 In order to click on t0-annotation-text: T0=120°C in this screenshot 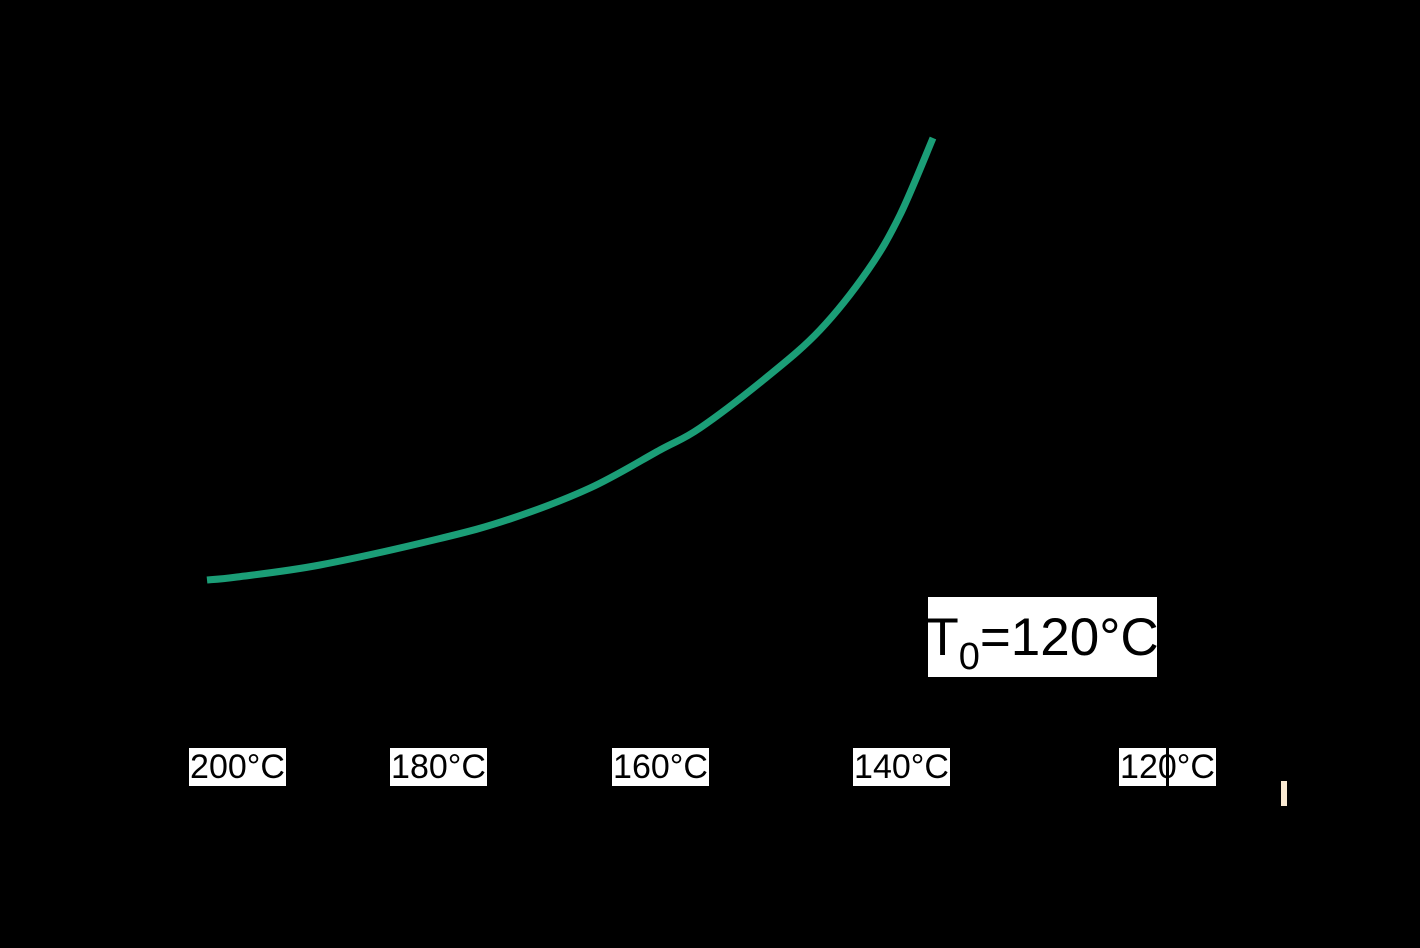, I will do `click(1042, 642)`.